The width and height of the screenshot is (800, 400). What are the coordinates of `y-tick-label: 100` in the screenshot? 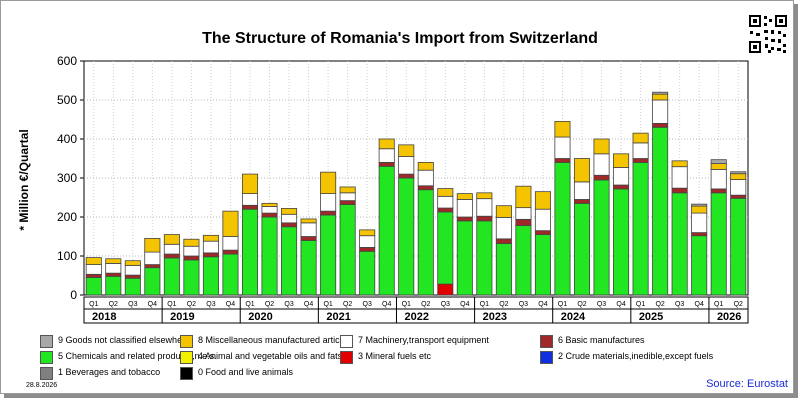 It's located at (67, 256).